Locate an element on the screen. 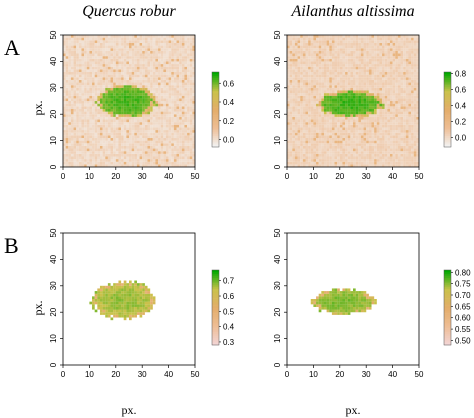 The height and width of the screenshot is (418, 474). colorbar-swatch is located at coordinates (215, 125).